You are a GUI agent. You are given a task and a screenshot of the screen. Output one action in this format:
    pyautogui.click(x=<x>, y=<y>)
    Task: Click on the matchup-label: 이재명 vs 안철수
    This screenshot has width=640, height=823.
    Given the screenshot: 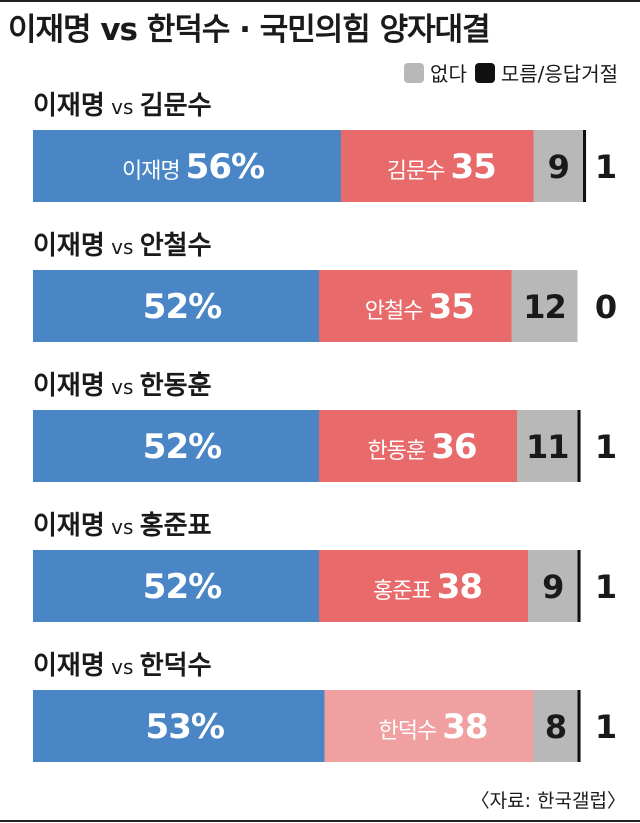 What is the action you would take?
    pyautogui.click(x=122, y=246)
    